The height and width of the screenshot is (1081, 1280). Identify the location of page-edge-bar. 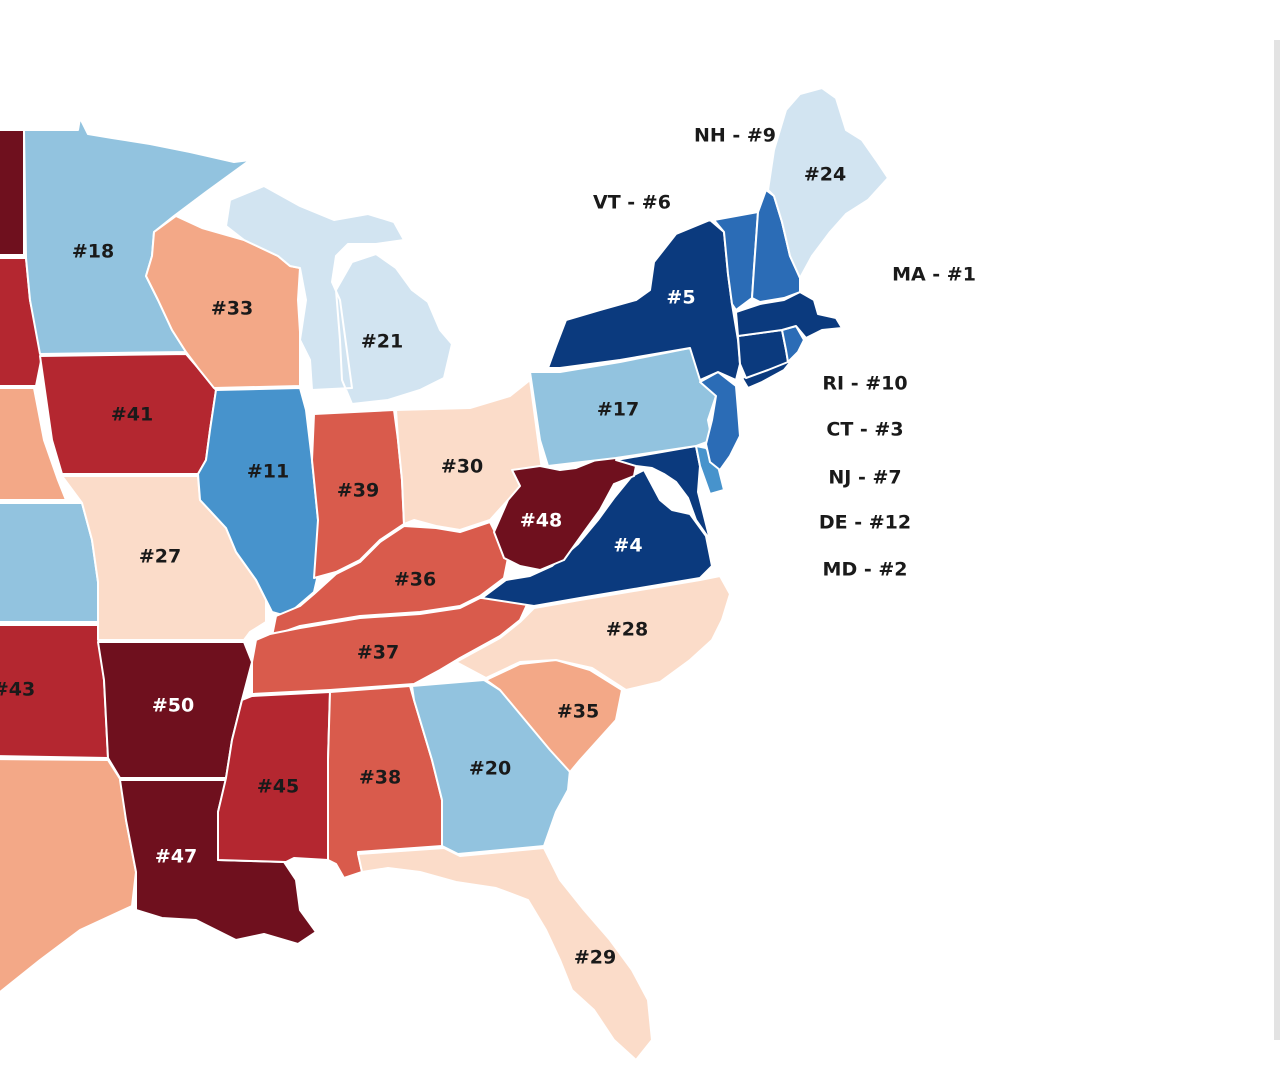
(1277, 540).